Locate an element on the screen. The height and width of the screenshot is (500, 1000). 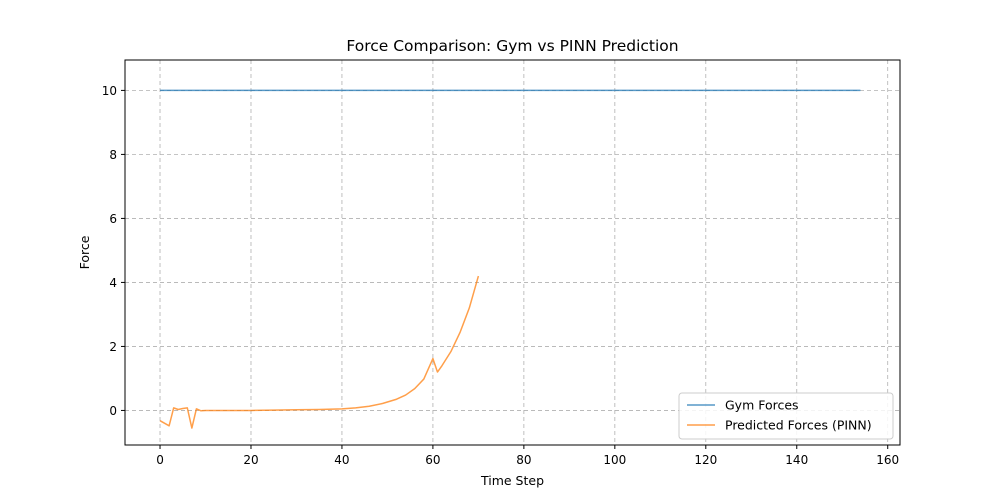
chart-title: Force Comparison: Gym vs PINN Prediction is located at coordinates (512, 46).